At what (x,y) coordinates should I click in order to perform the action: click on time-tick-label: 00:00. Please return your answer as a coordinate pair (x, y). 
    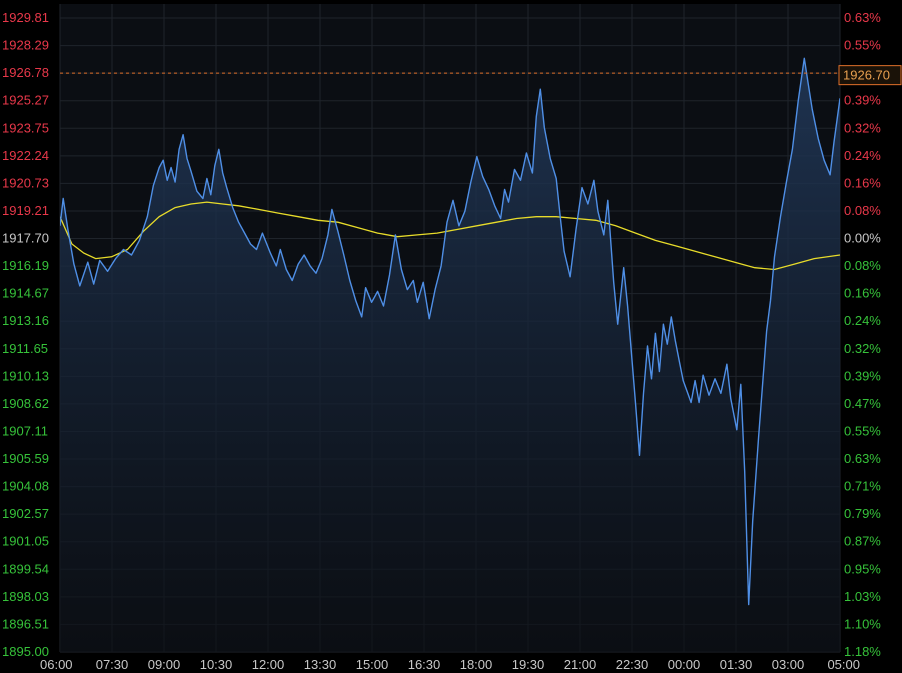
    Looking at the image, I should click on (684, 664).